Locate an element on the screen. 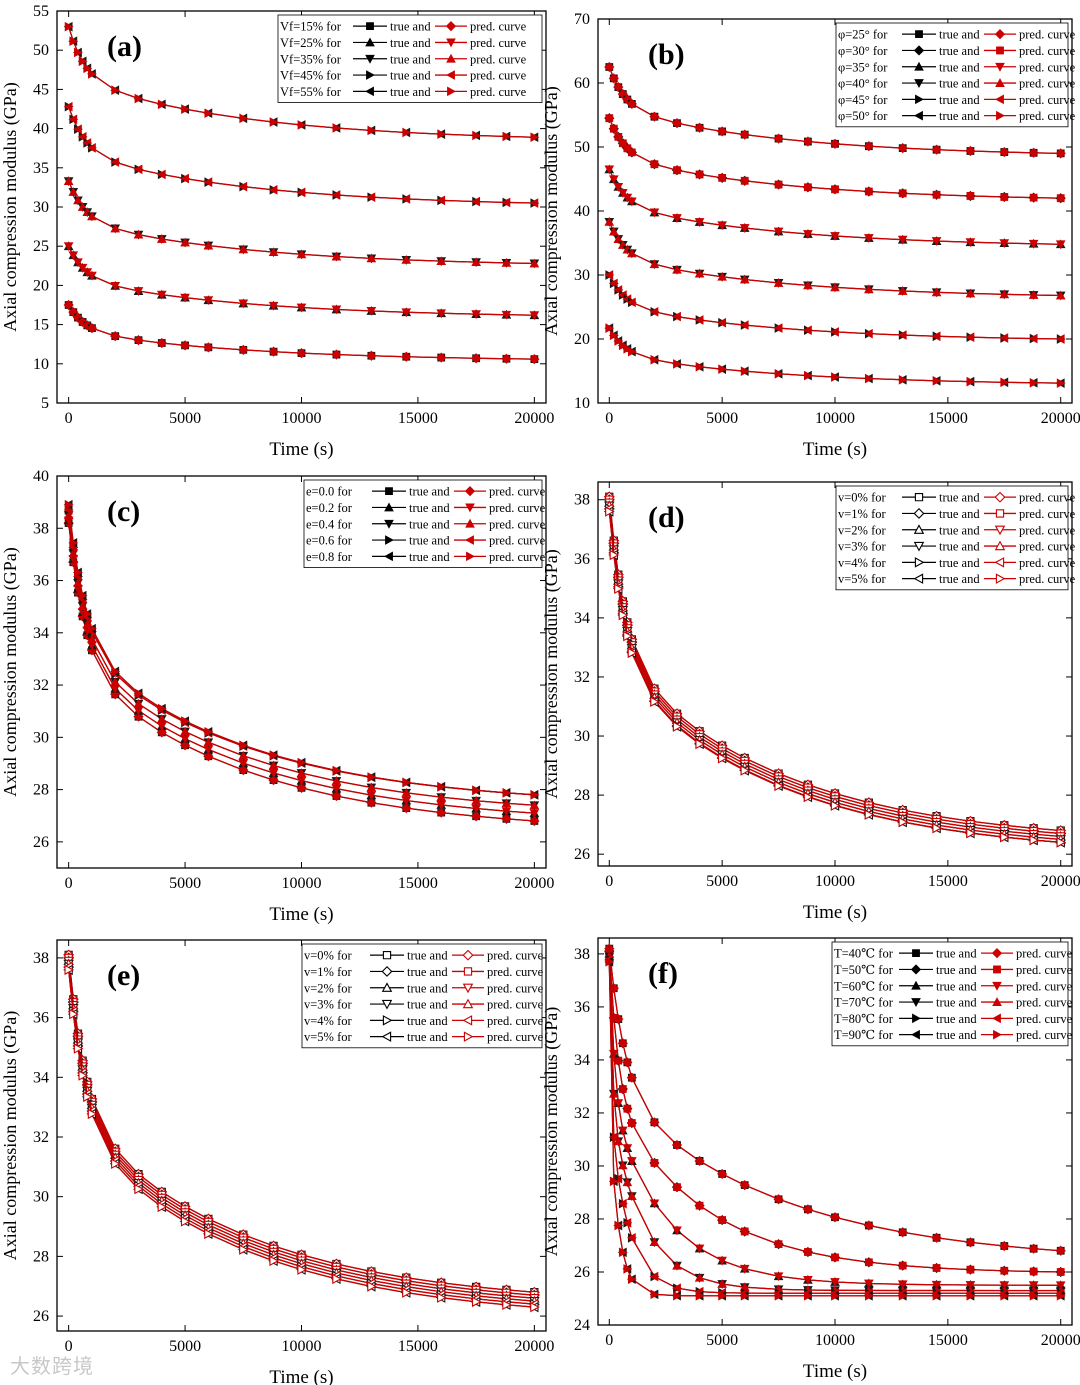 This screenshot has width=1080, height=1385. panel-label: (b) is located at coordinates (666, 54).